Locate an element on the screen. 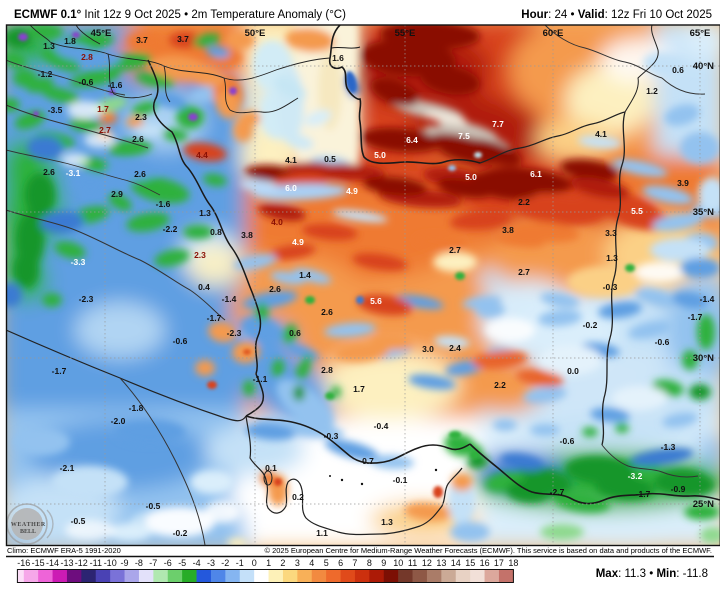  svg-text: 3.8 is located at coordinates (247, 235).